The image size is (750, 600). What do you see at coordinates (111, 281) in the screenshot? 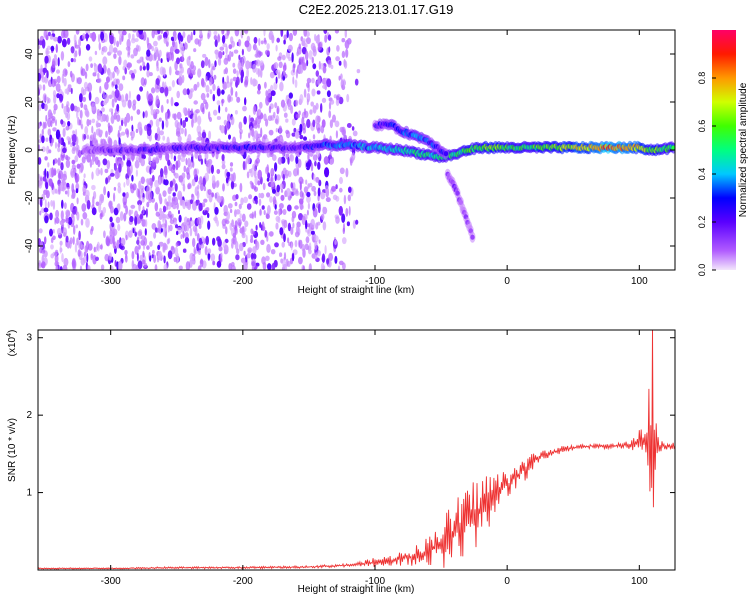
I see `x-tick-label: -300` at bounding box center [111, 281].